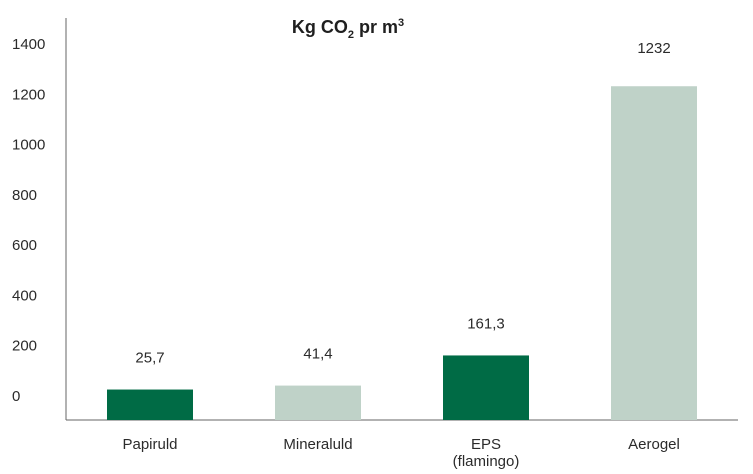 The width and height of the screenshot is (753, 474). Describe the element at coordinates (351, 35) in the screenshot. I see `title-subscript: 2` at that location.